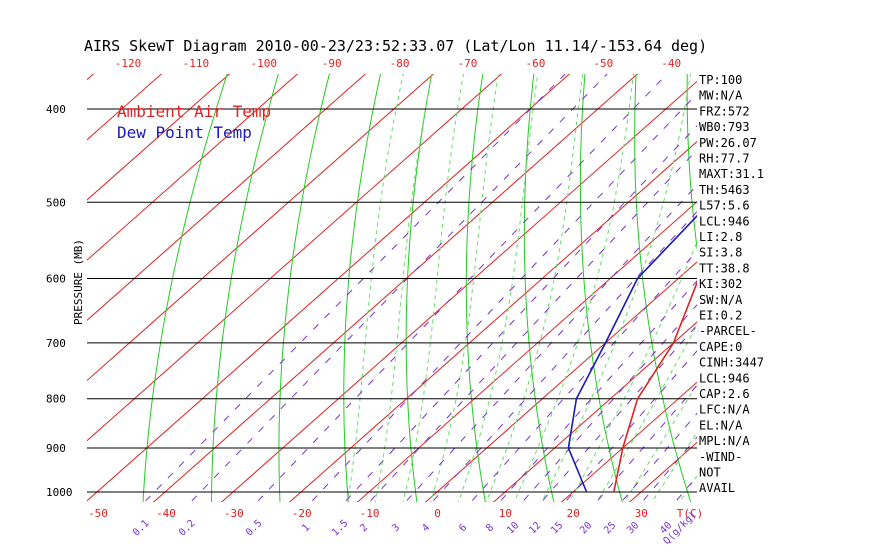  What do you see at coordinates (505, 513) in the screenshot?
I see `bottom-temp-tick-label: 10` at bounding box center [505, 513].